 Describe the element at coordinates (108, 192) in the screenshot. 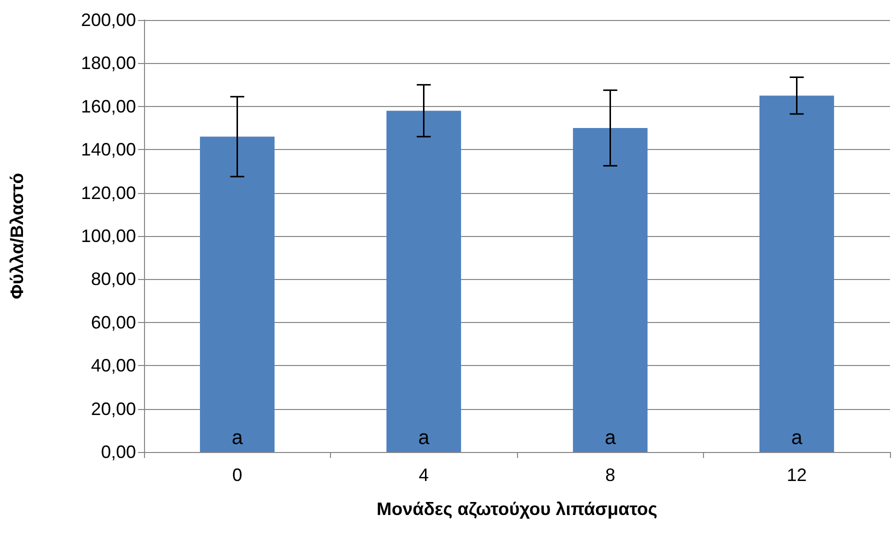

I see `y-tick-label: 120,00` at that location.